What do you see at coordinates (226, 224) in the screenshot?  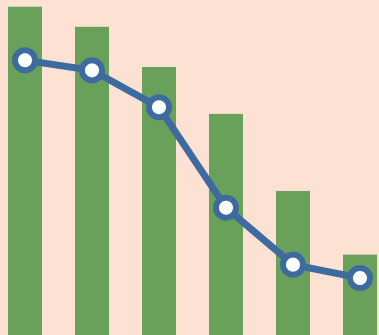 I see `bar` at bounding box center [226, 224].